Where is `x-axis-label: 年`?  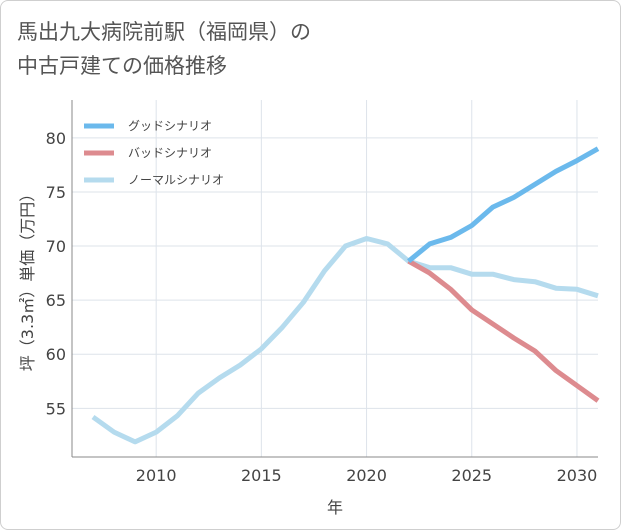
x-axis-label: 年 is located at coordinates (335, 507).